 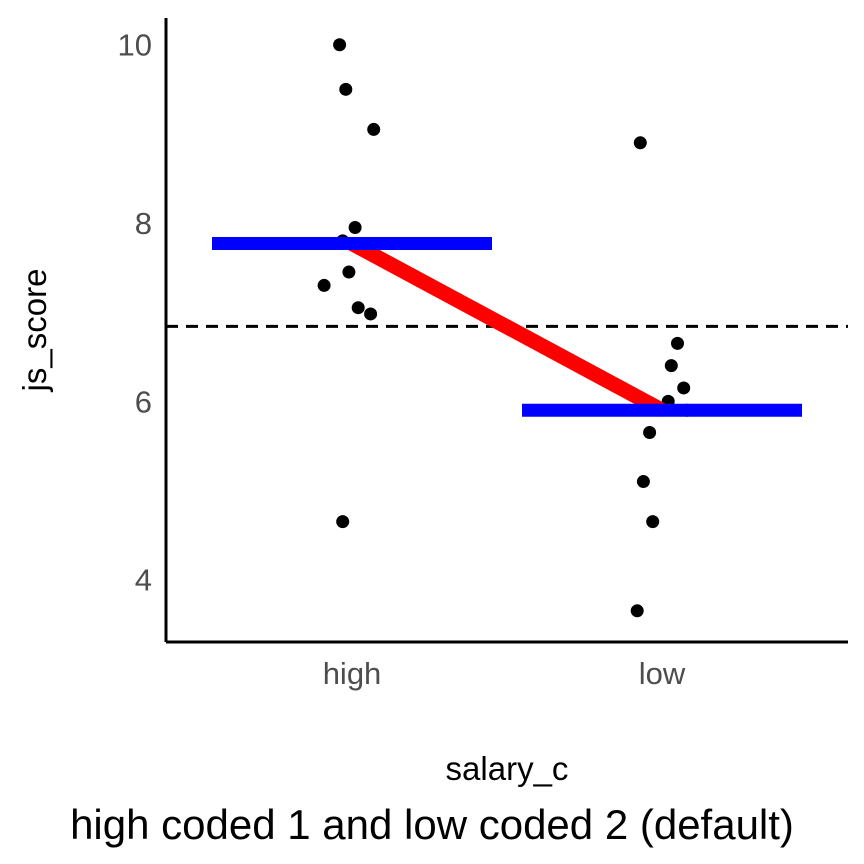 What do you see at coordinates (135, 45) in the screenshot?
I see `y-tick-label-10: 10` at bounding box center [135, 45].